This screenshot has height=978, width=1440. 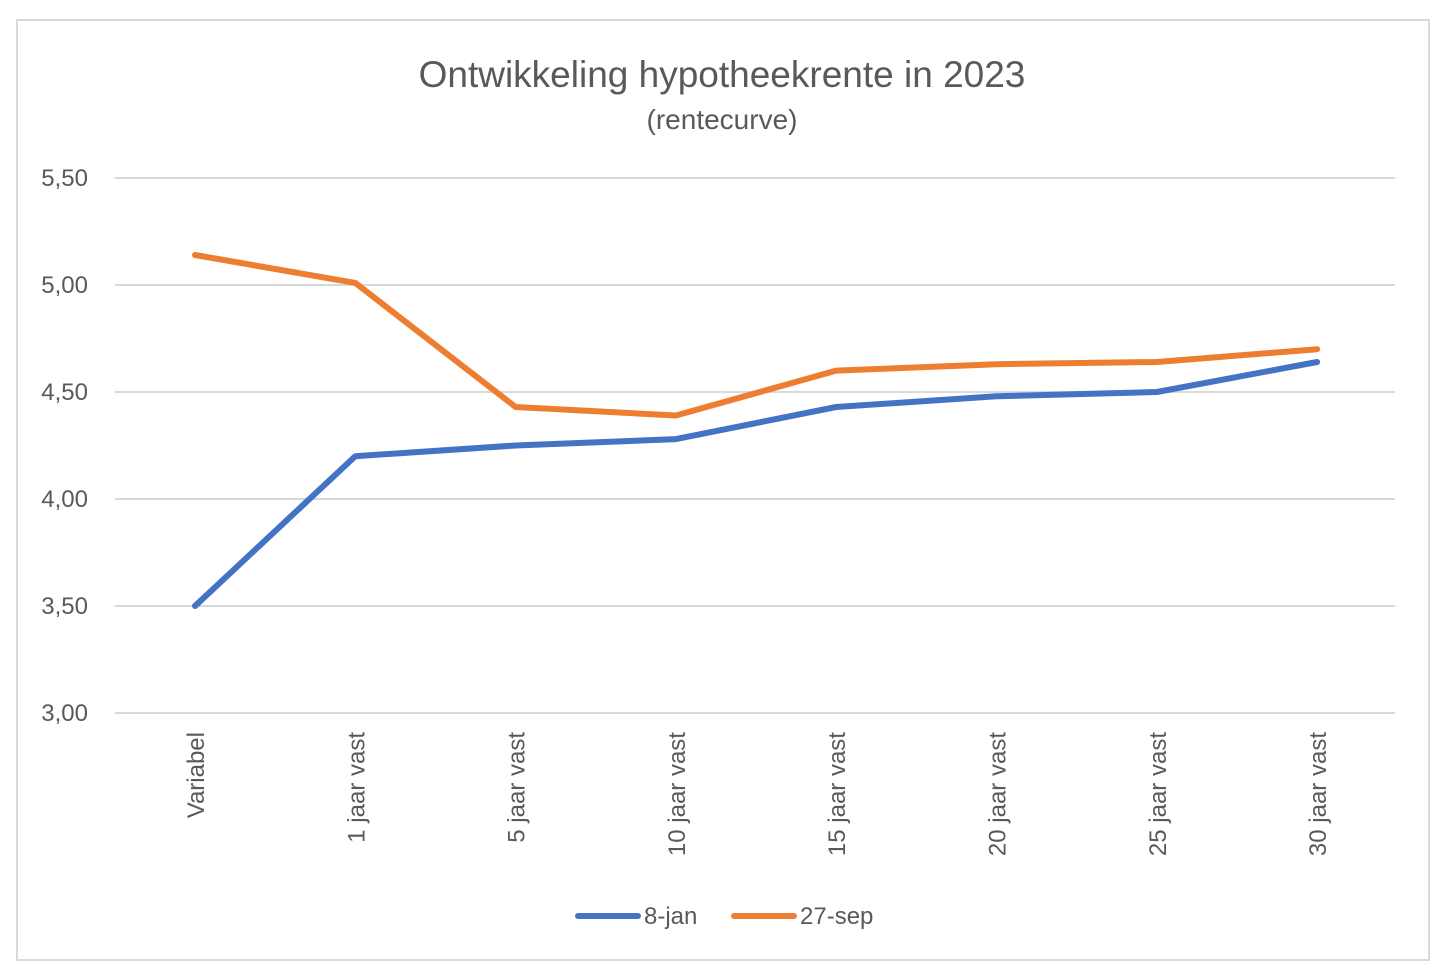 I want to click on y-tick-label: 3,00, so click(x=64, y=713).